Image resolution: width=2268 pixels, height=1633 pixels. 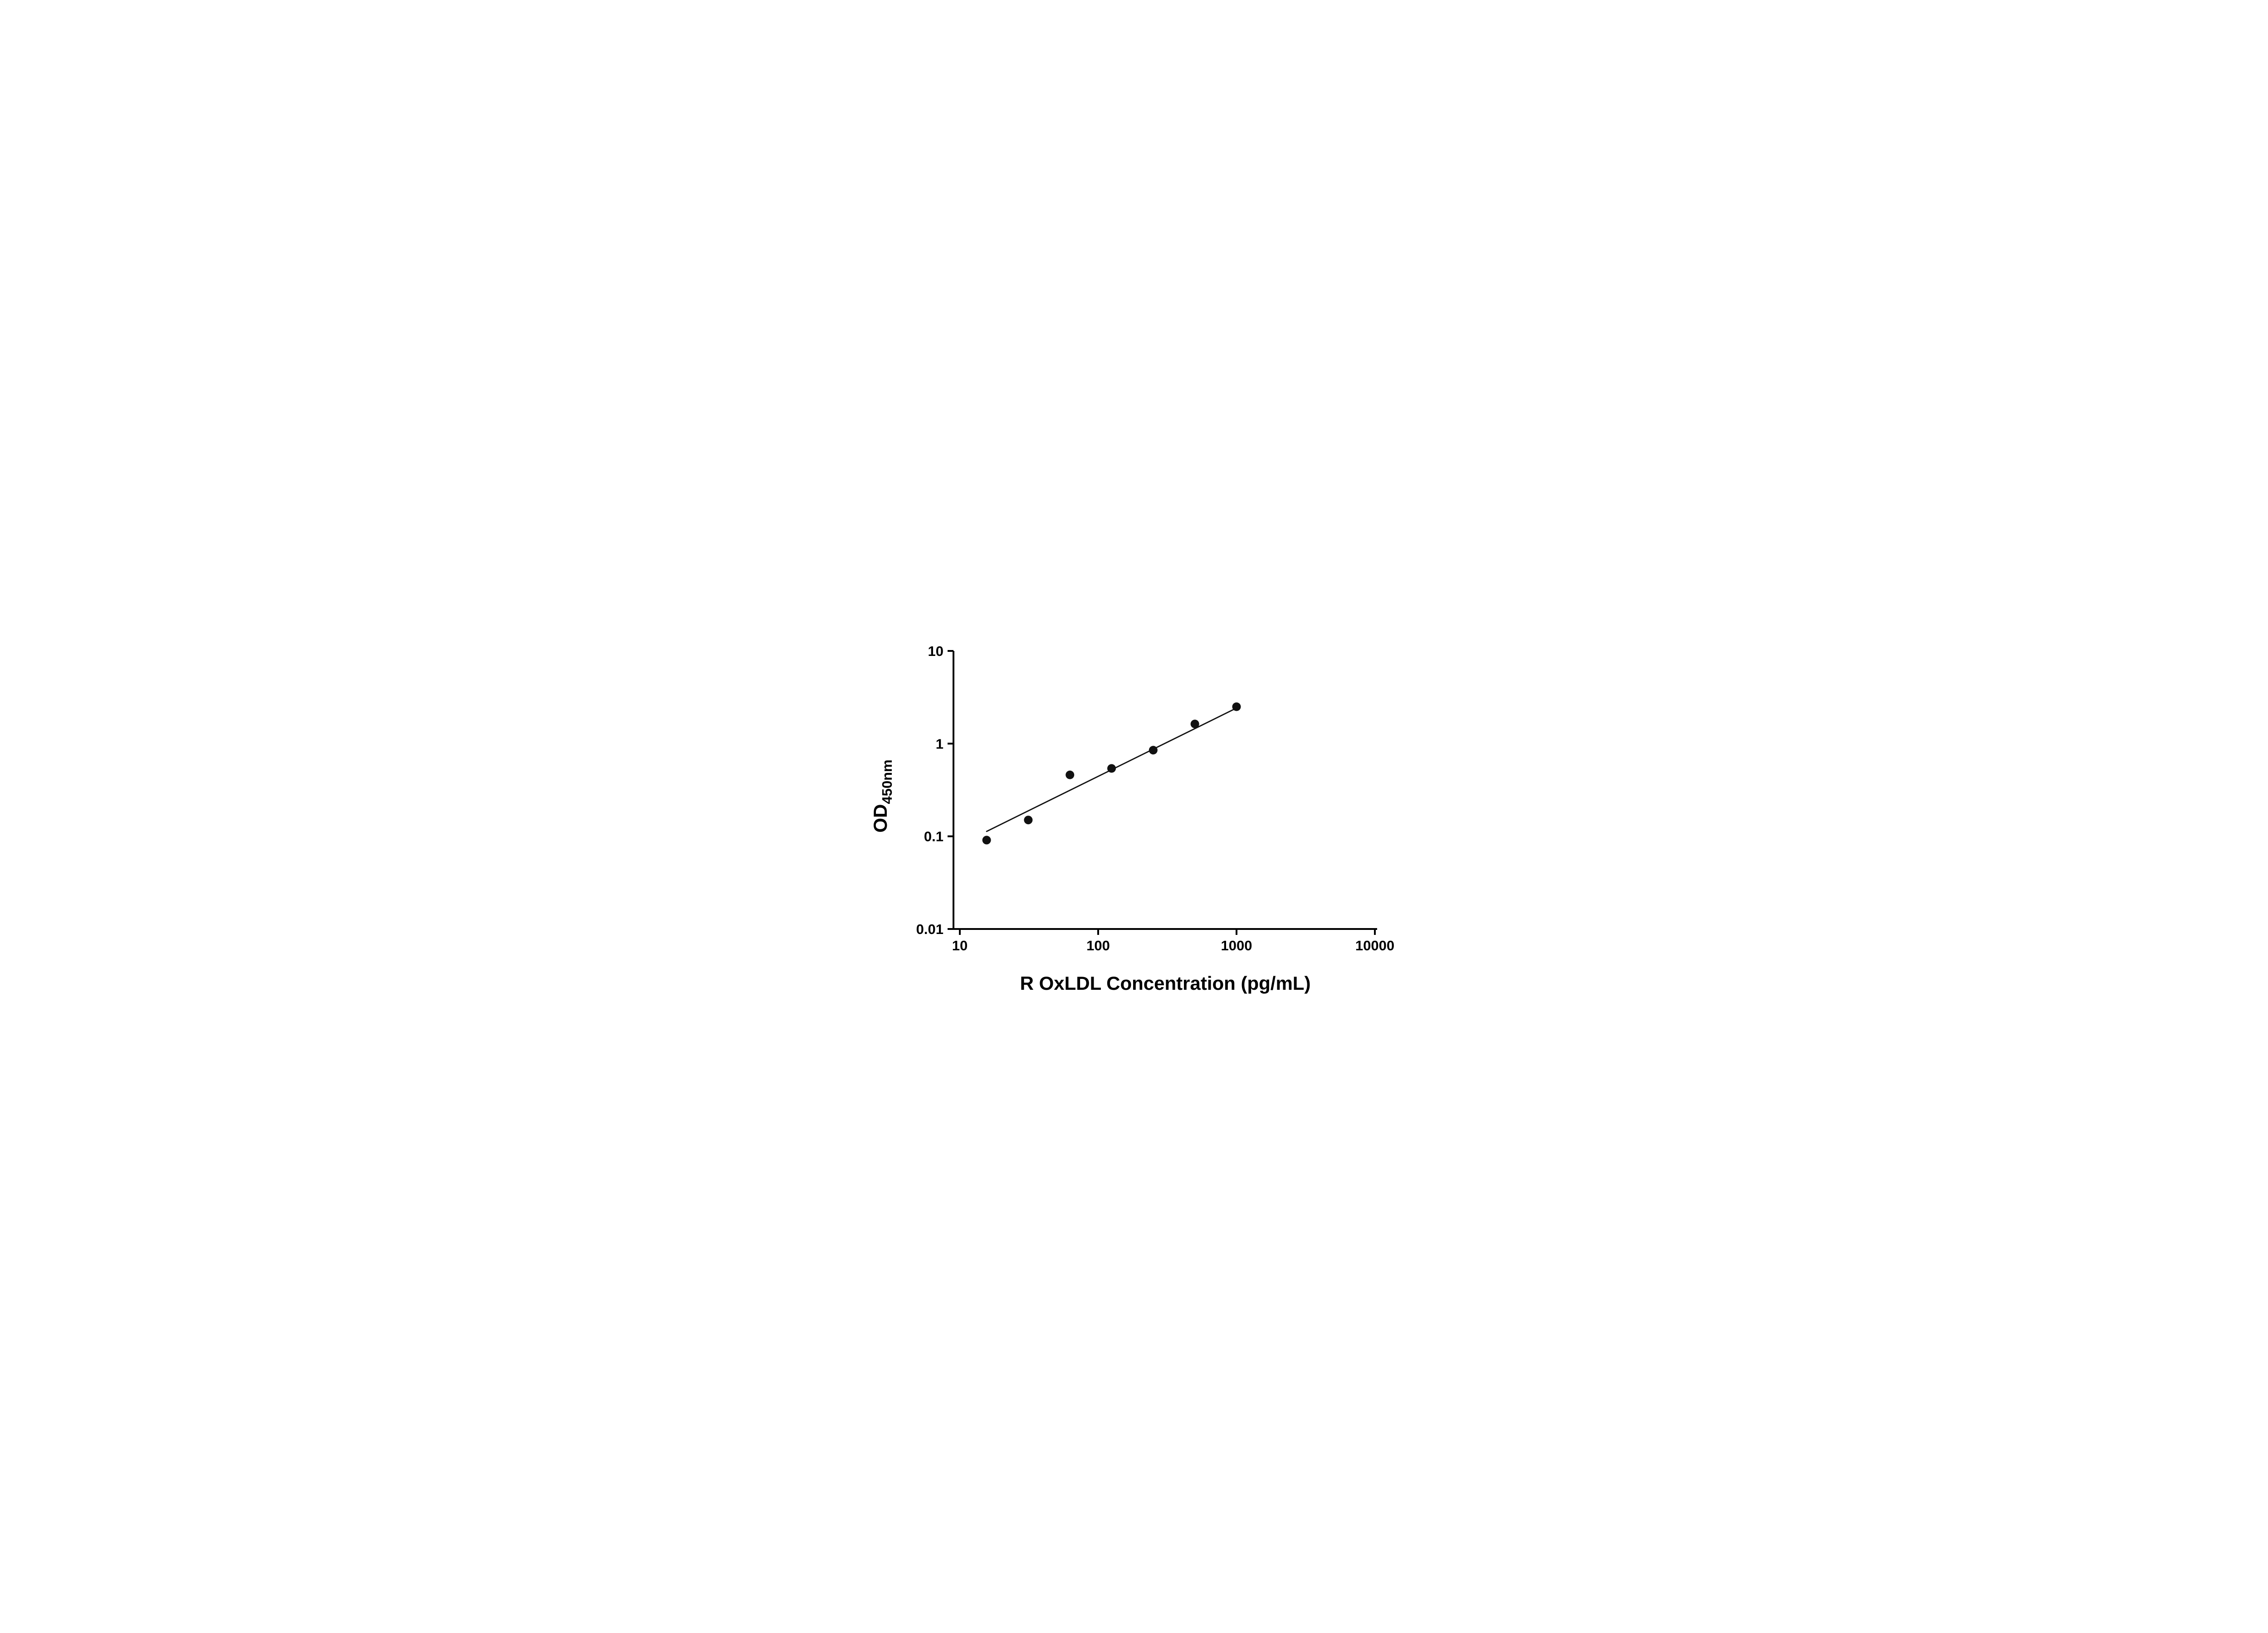 I want to click on plot-area: 10 100 1000 10000 10 1 0.1 0.01, so click(x=1155, y=798).